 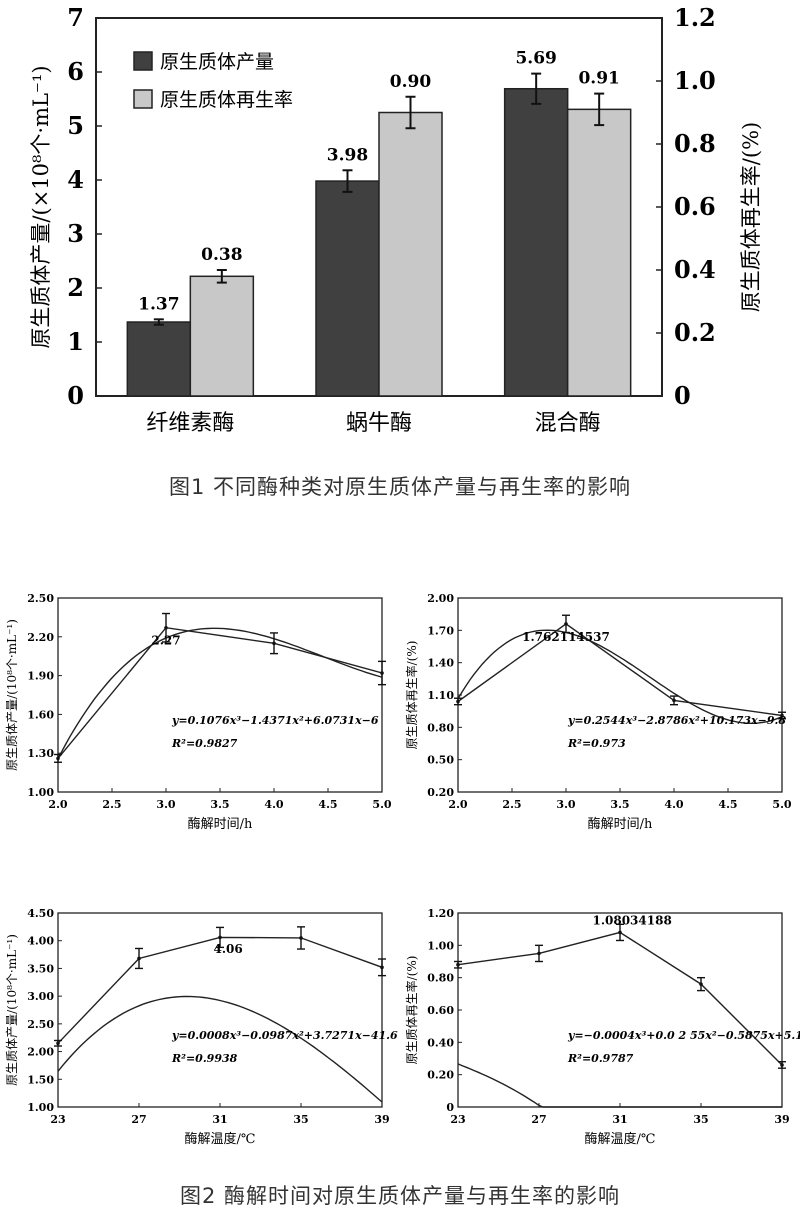 What do you see at coordinates (57, 804) in the screenshot?
I see `x-tick-label: 2.0` at bounding box center [57, 804].